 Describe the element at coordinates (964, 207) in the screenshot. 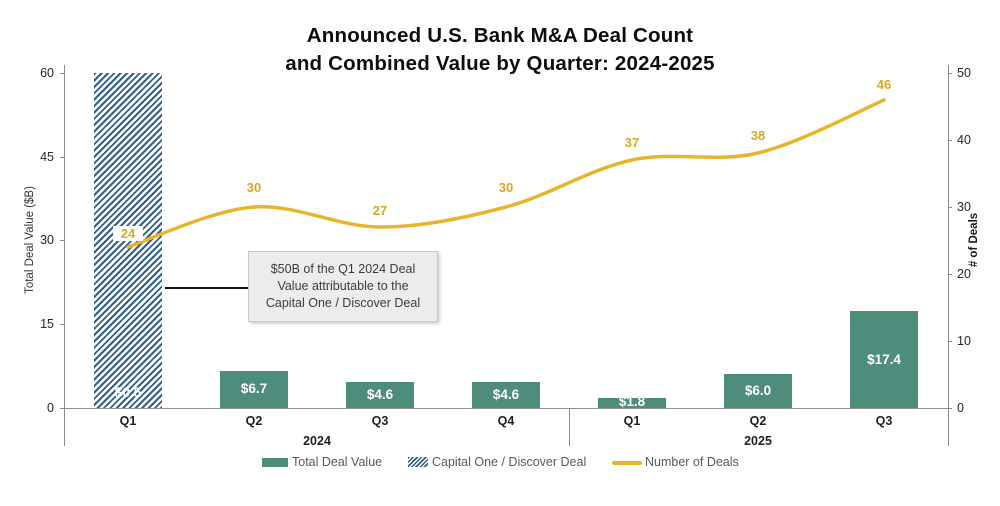

I see `right-axis-tick-30: 30` at that location.